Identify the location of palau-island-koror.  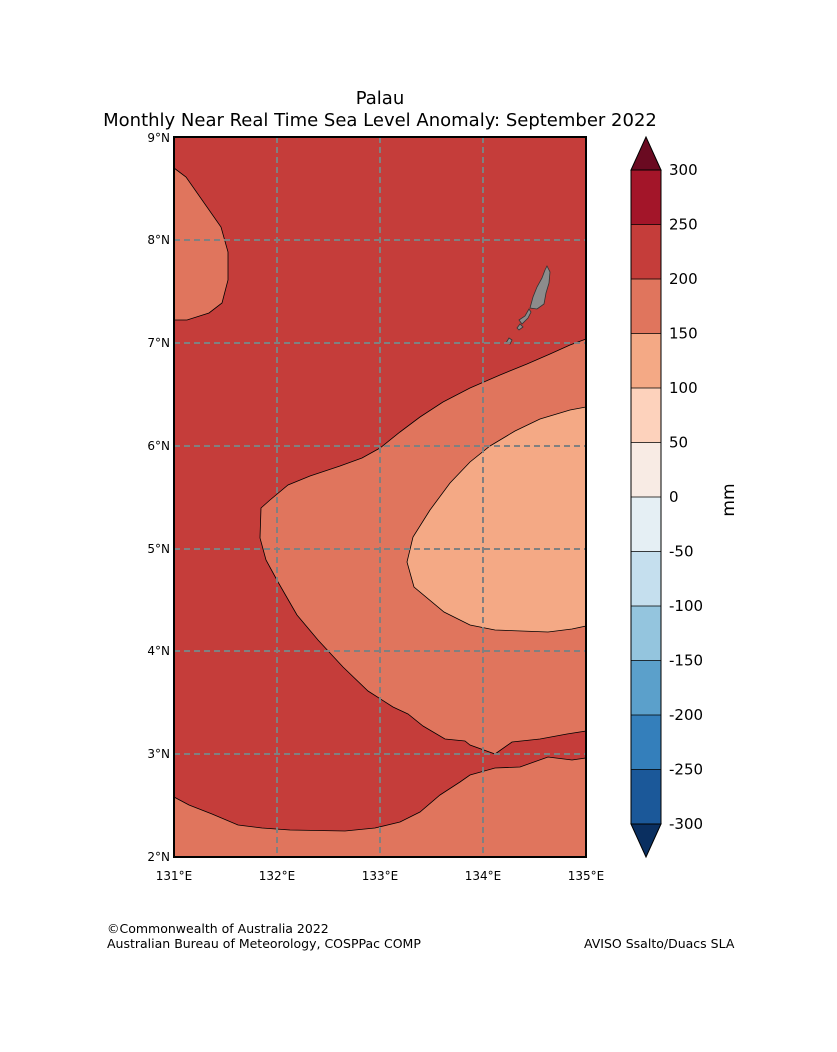
(525, 316).